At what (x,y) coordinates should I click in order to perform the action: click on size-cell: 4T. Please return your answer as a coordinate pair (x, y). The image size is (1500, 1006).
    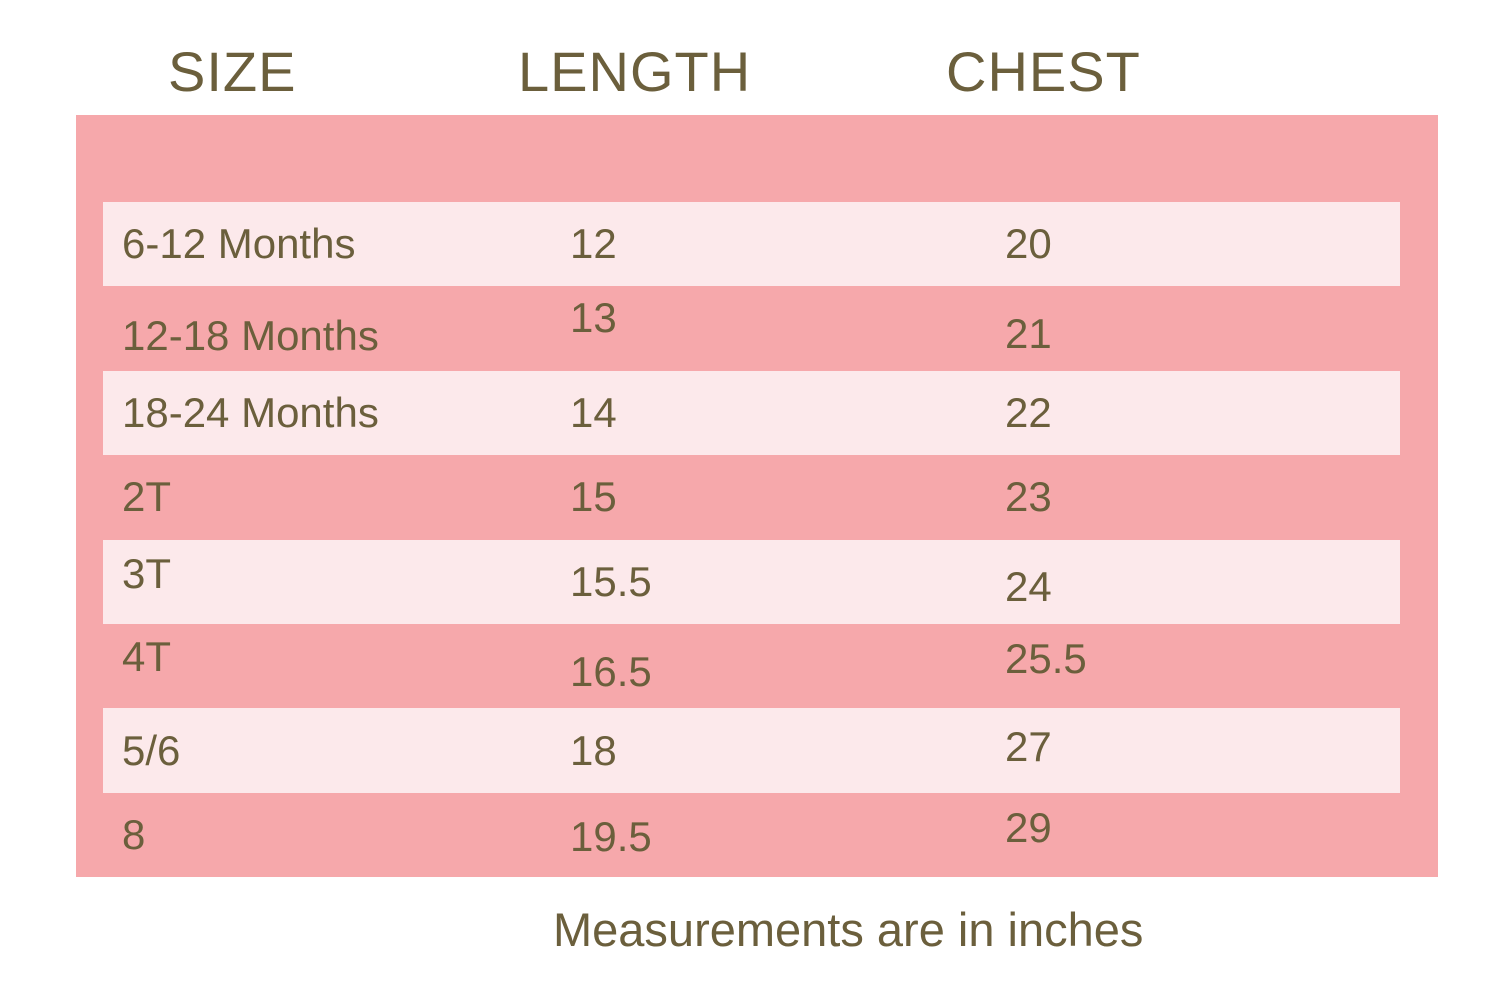
    Looking at the image, I should click on (147, 657).